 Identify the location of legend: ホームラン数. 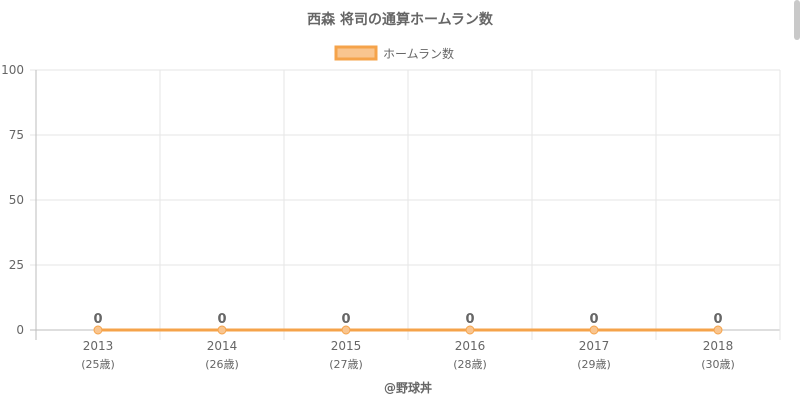
(394, 53).